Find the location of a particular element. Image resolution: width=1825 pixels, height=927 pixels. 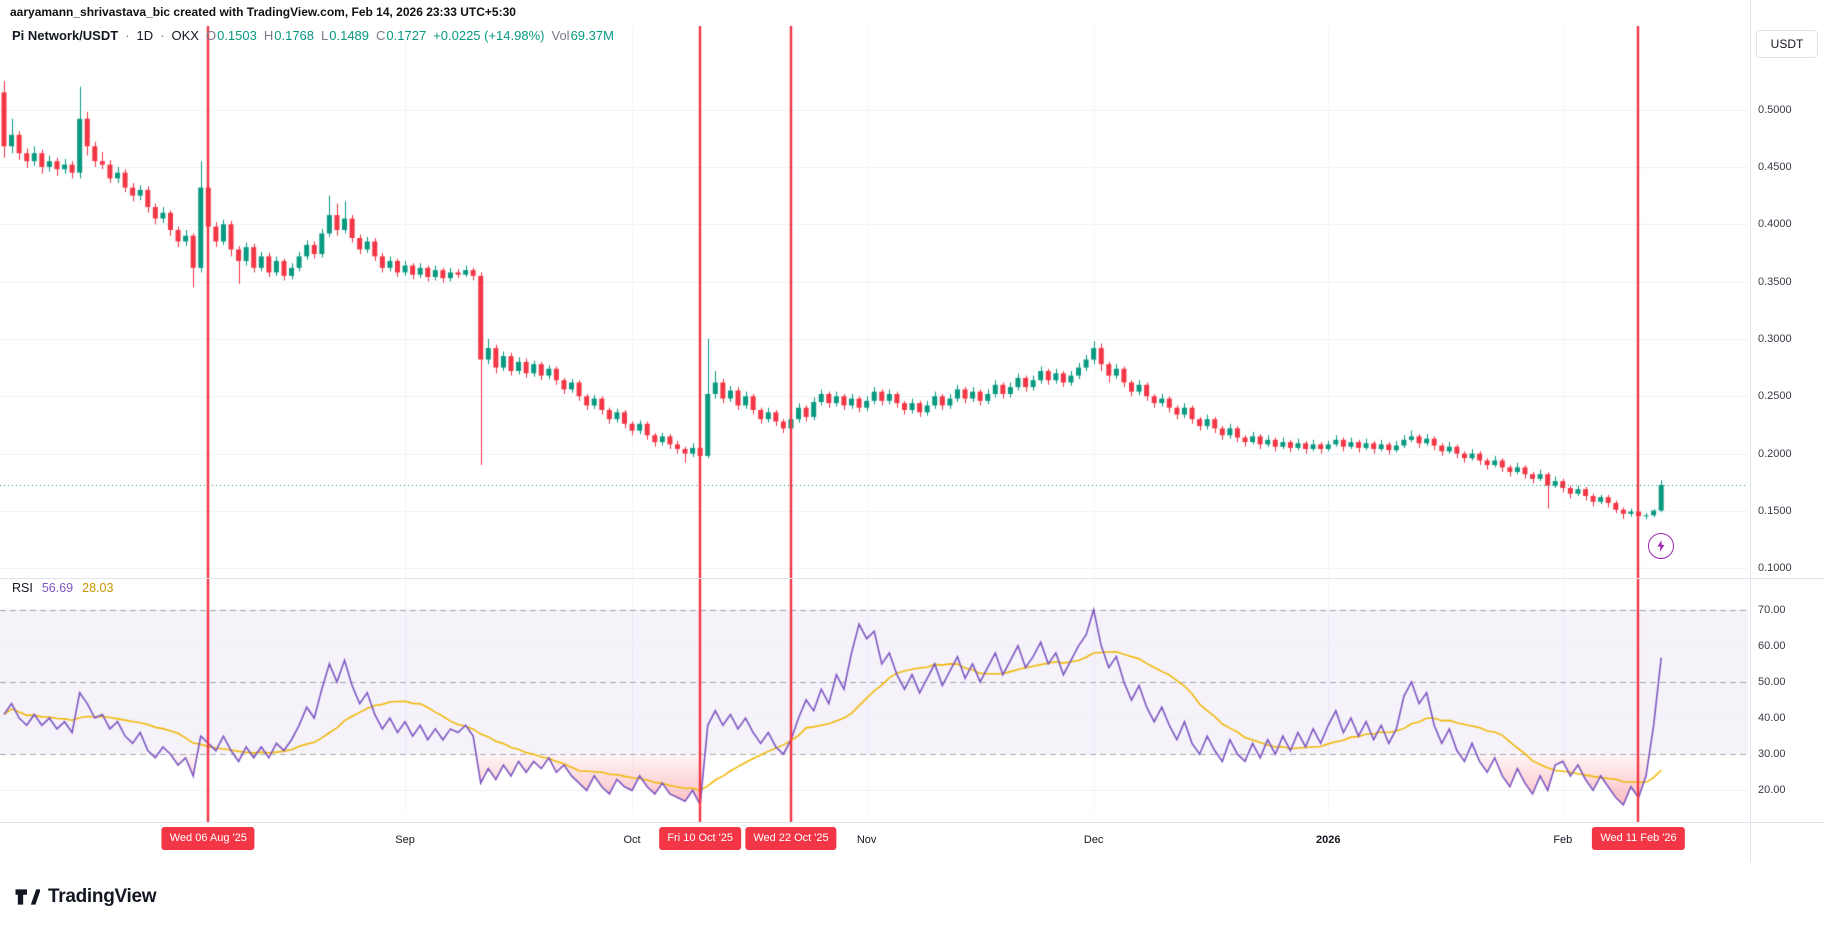

open-label: O is located at coordinates (211, 35).